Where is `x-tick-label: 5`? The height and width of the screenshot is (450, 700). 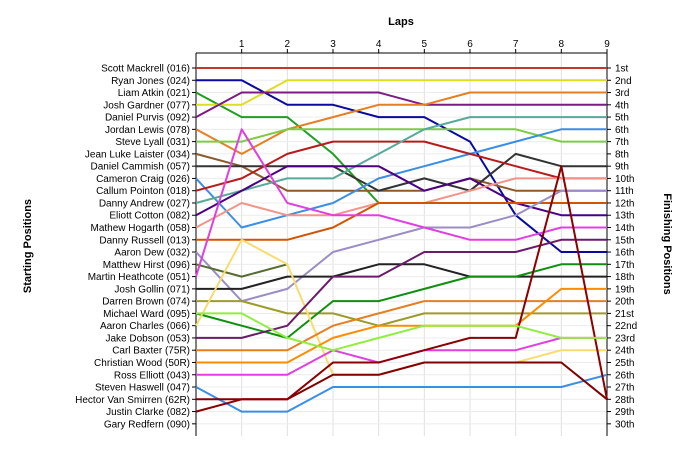
x-tick-label: 5 is located at coordinates (425, 44).